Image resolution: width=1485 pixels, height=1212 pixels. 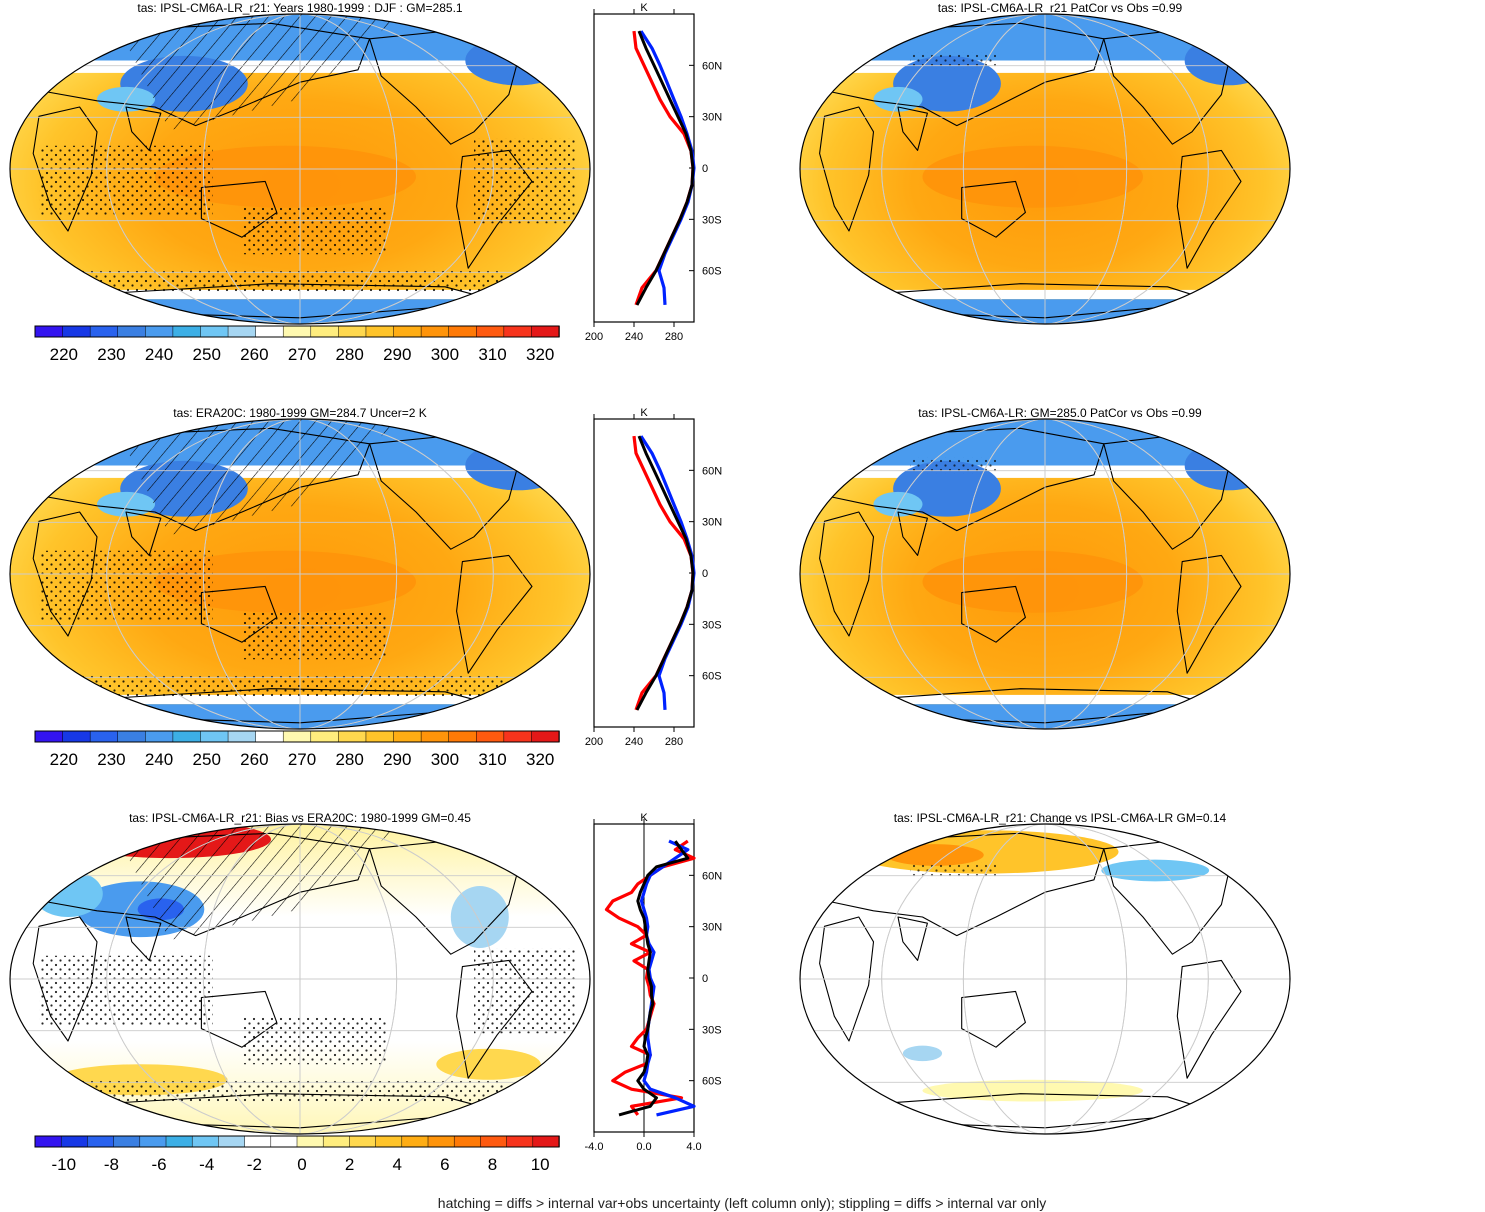 What do you see at coordinates (712, 928) in the screenshot?
I see `profile-lat-label: 30N` at bounding box center [712, 928].